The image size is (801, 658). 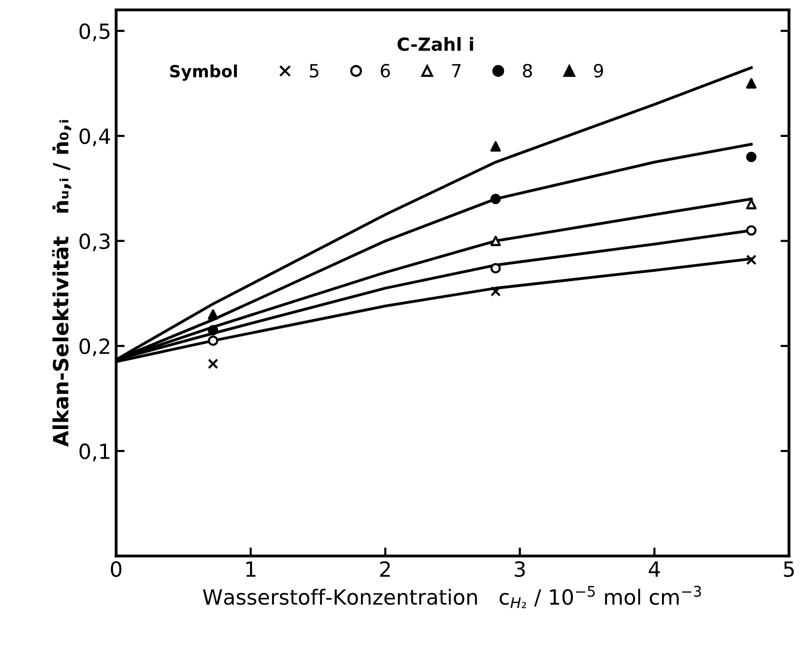 I want to click on legend-label: 9, so click(x=598, y=71).